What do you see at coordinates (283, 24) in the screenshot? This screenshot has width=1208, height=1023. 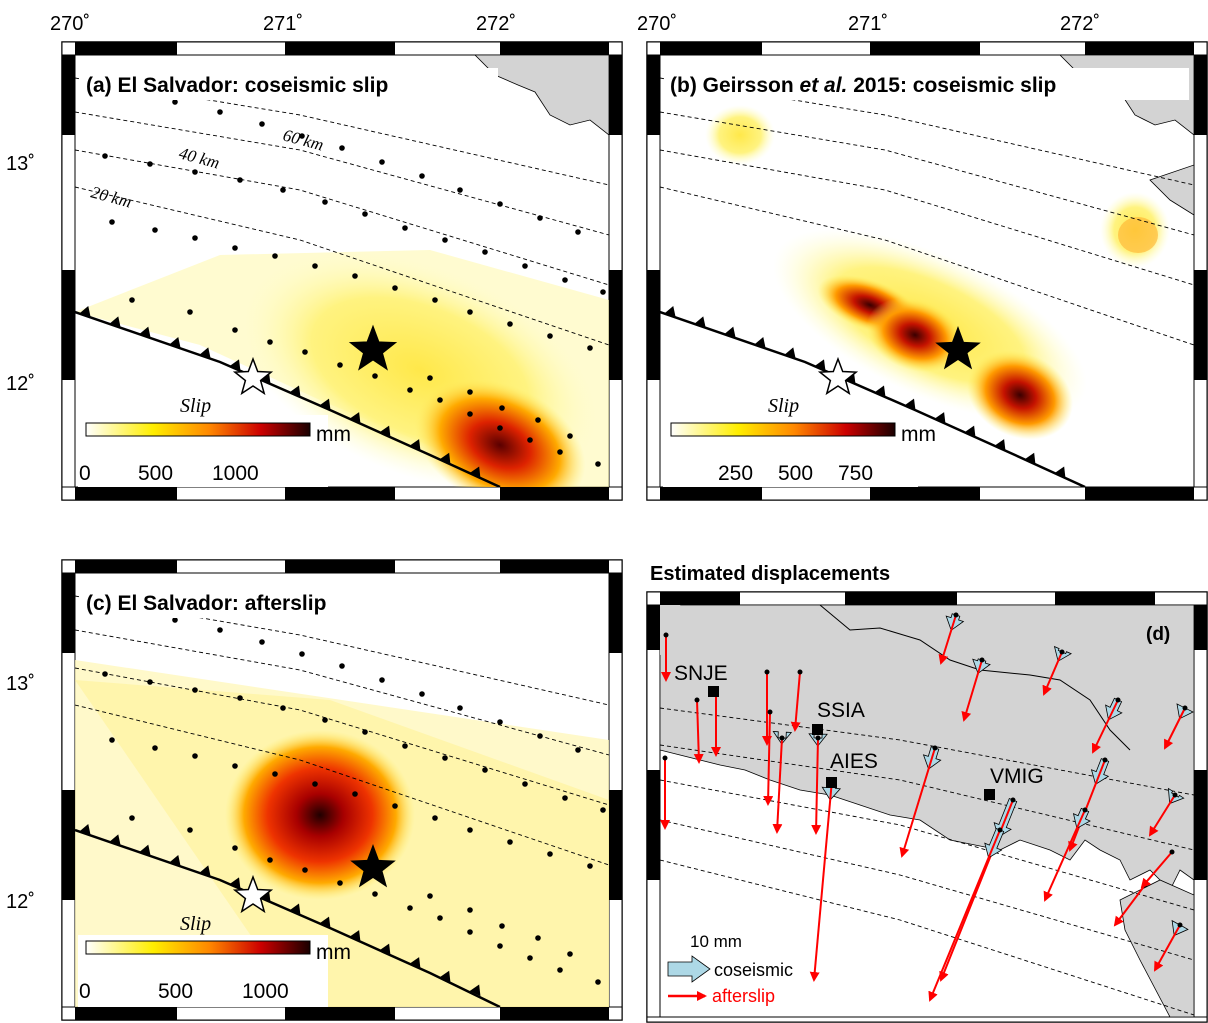 I see `lon-tick-271-left: 271˚` at bounding box center [283, 24].